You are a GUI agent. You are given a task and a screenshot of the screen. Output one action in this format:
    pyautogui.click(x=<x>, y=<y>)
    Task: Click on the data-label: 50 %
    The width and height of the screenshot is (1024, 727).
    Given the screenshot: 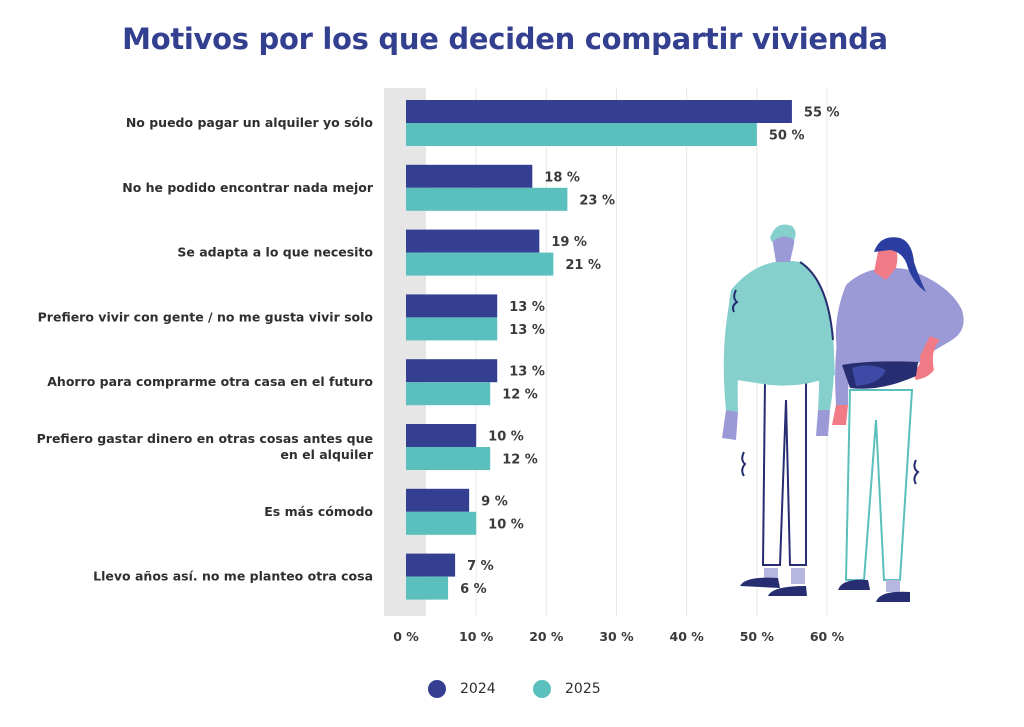 What is the action you would take?
    pyautogui.click(x=787, y=136)
    